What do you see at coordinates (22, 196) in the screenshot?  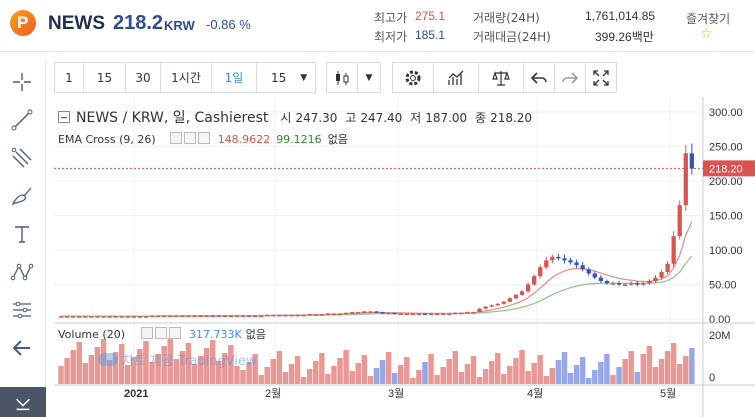 I see `brush-icon` at bounding box center [22, 196].